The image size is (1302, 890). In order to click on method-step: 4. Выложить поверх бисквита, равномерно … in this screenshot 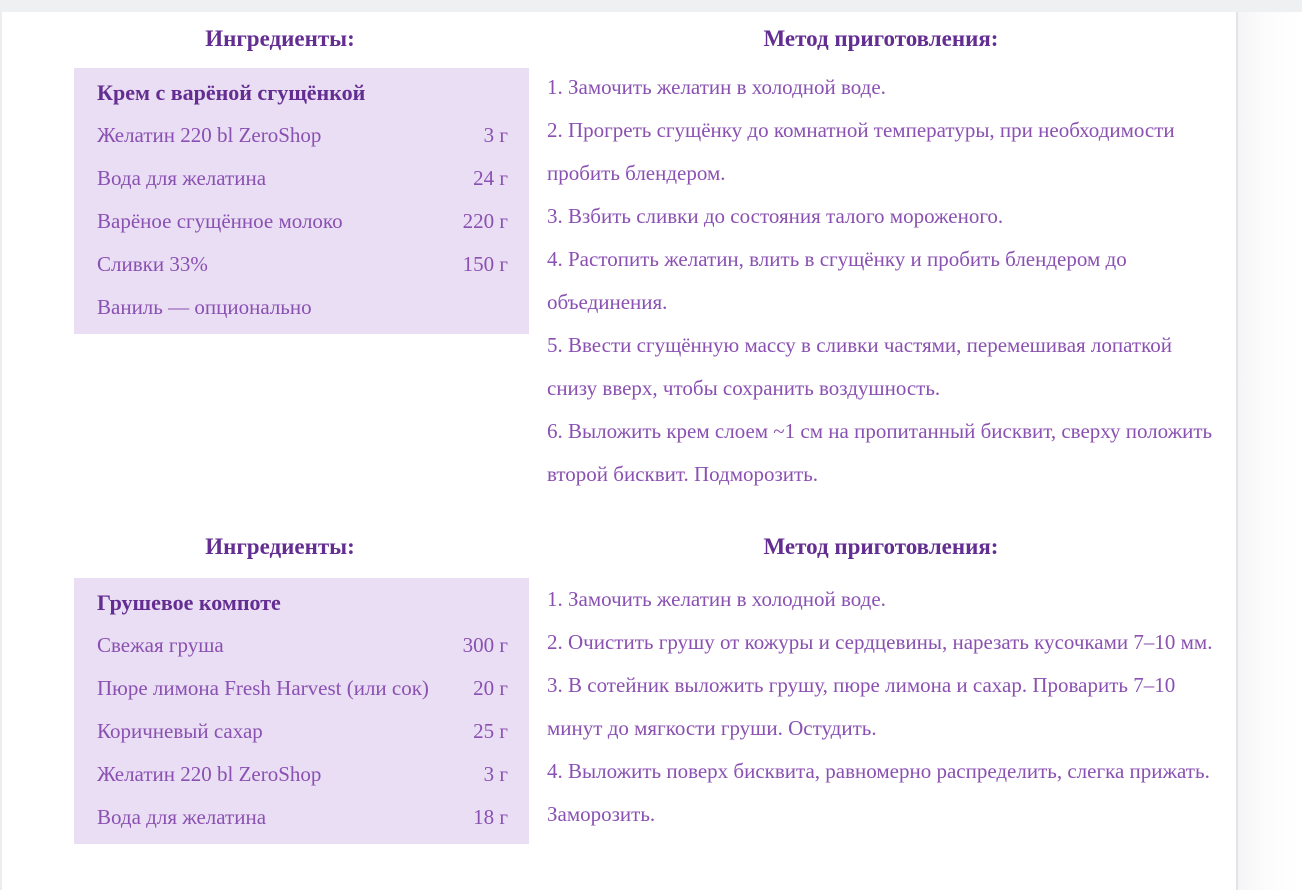, I will do `click(878, 792)`.